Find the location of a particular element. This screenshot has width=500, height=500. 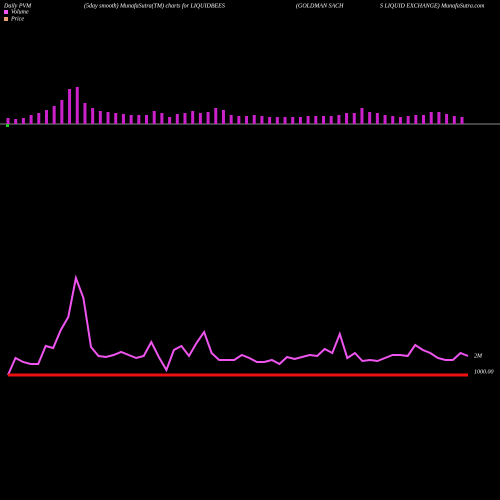

price-end-label: 1000.00 is located at coordinates (484, 372).